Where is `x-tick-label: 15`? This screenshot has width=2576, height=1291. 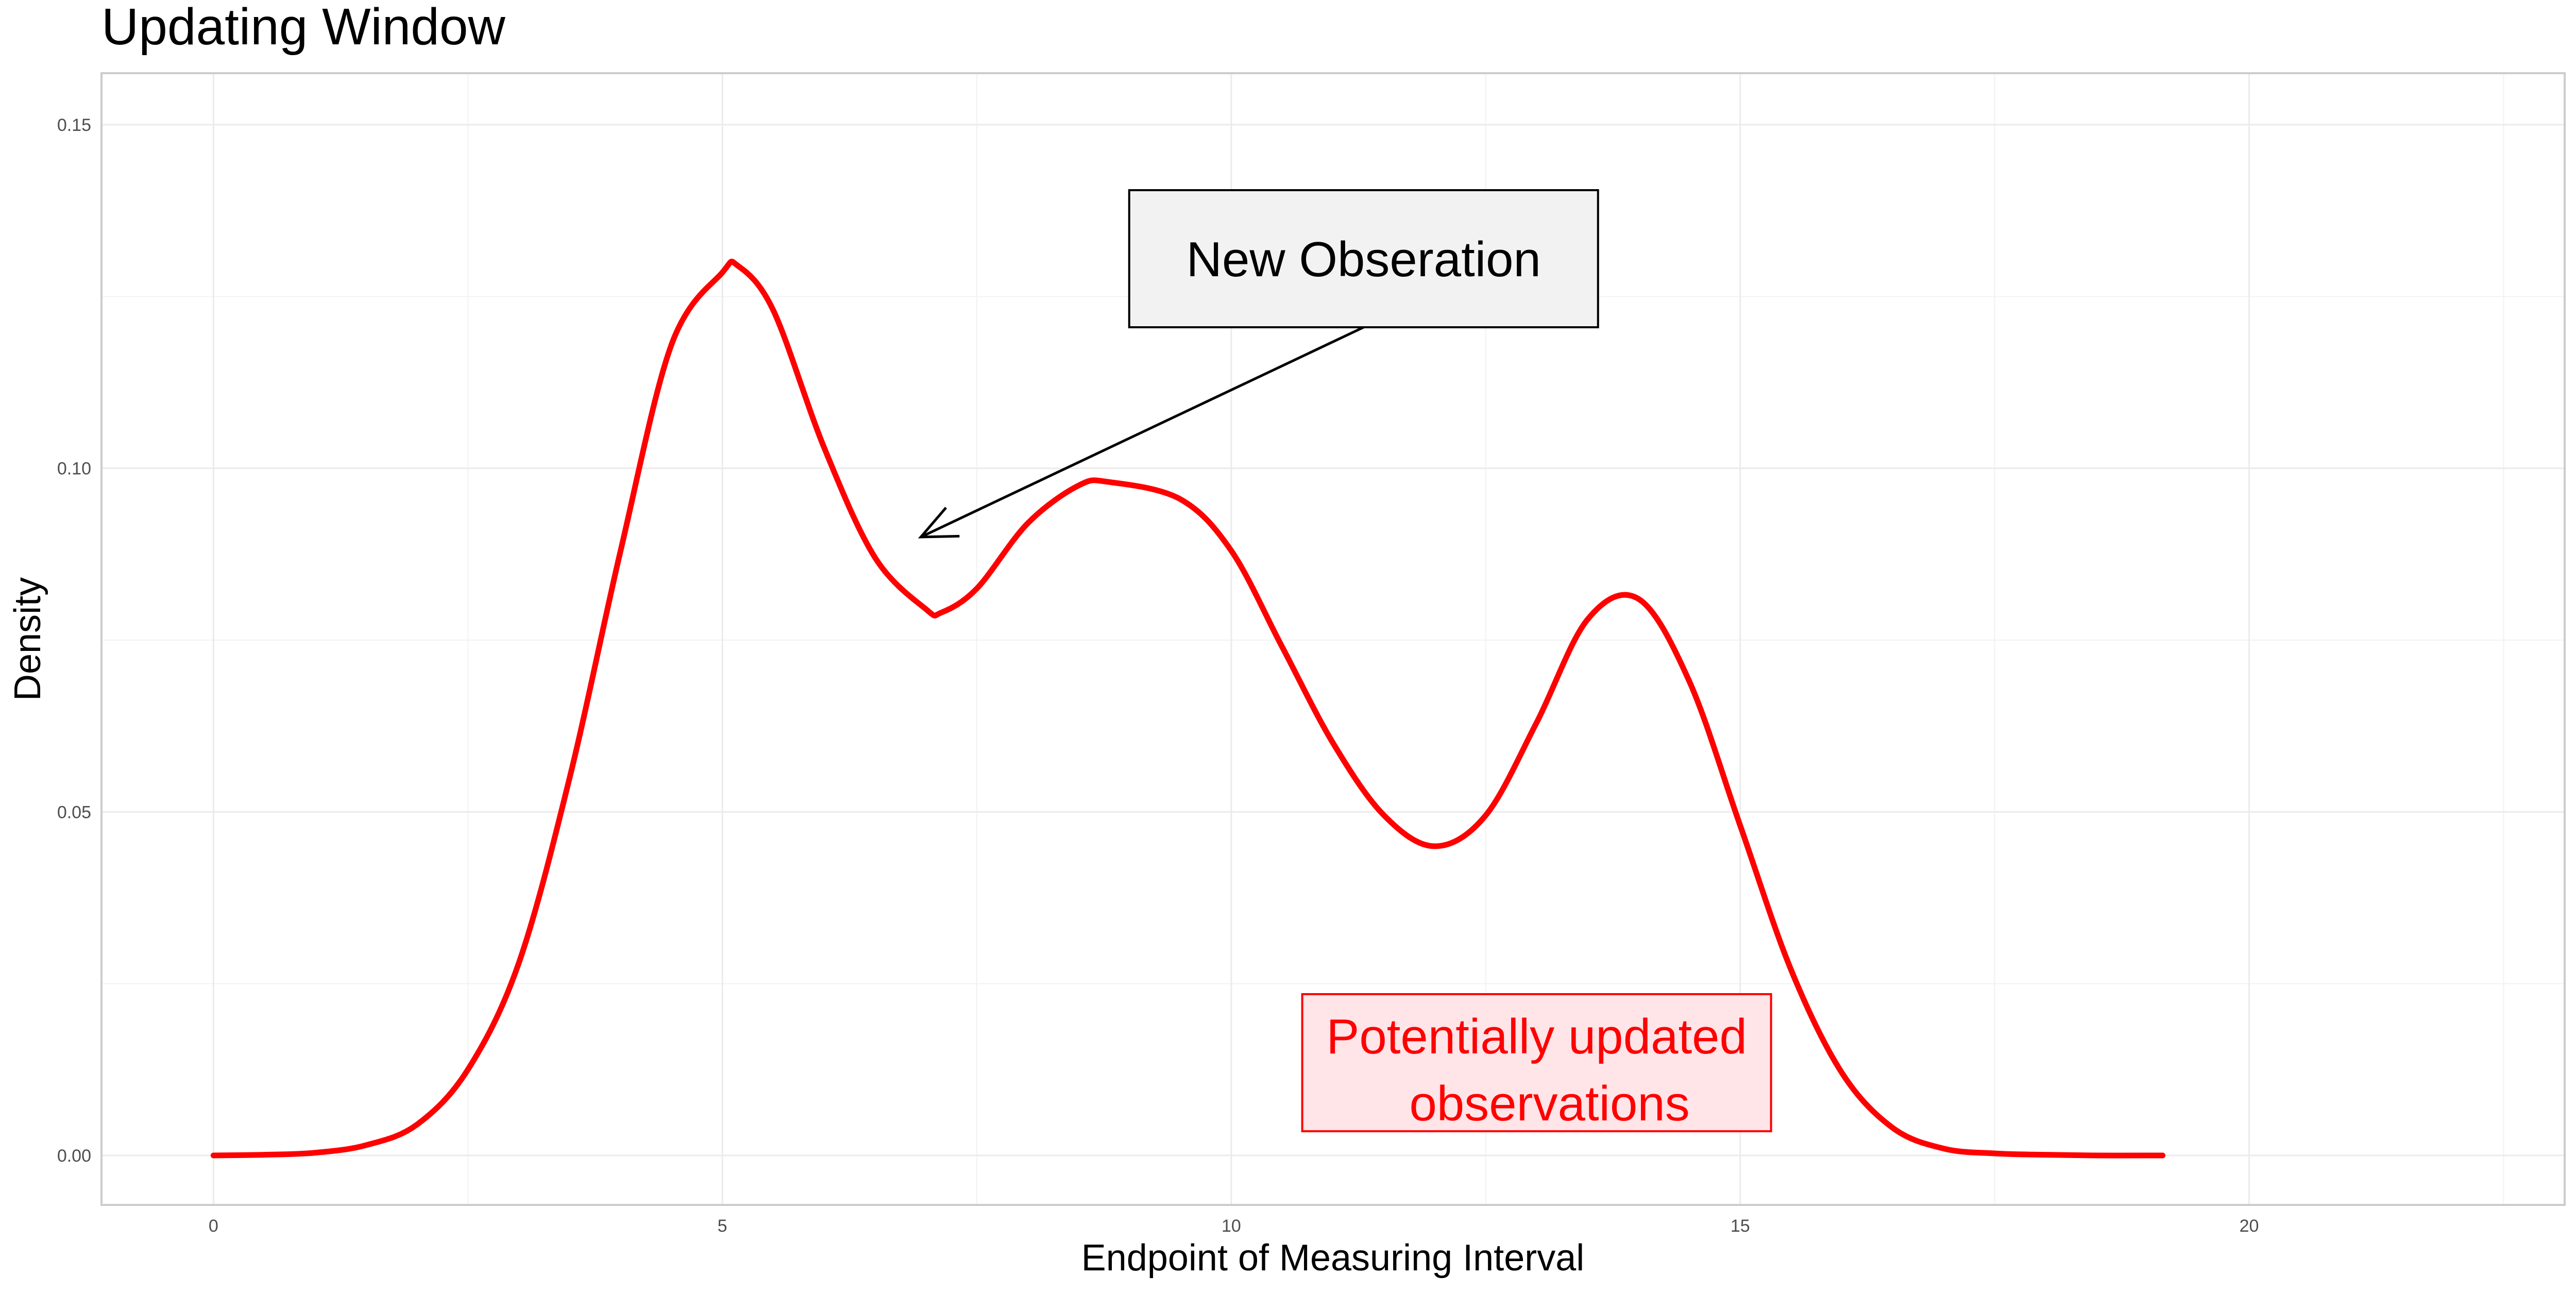
x-tick-label: 15 is located at coordinates (1740, 1226).